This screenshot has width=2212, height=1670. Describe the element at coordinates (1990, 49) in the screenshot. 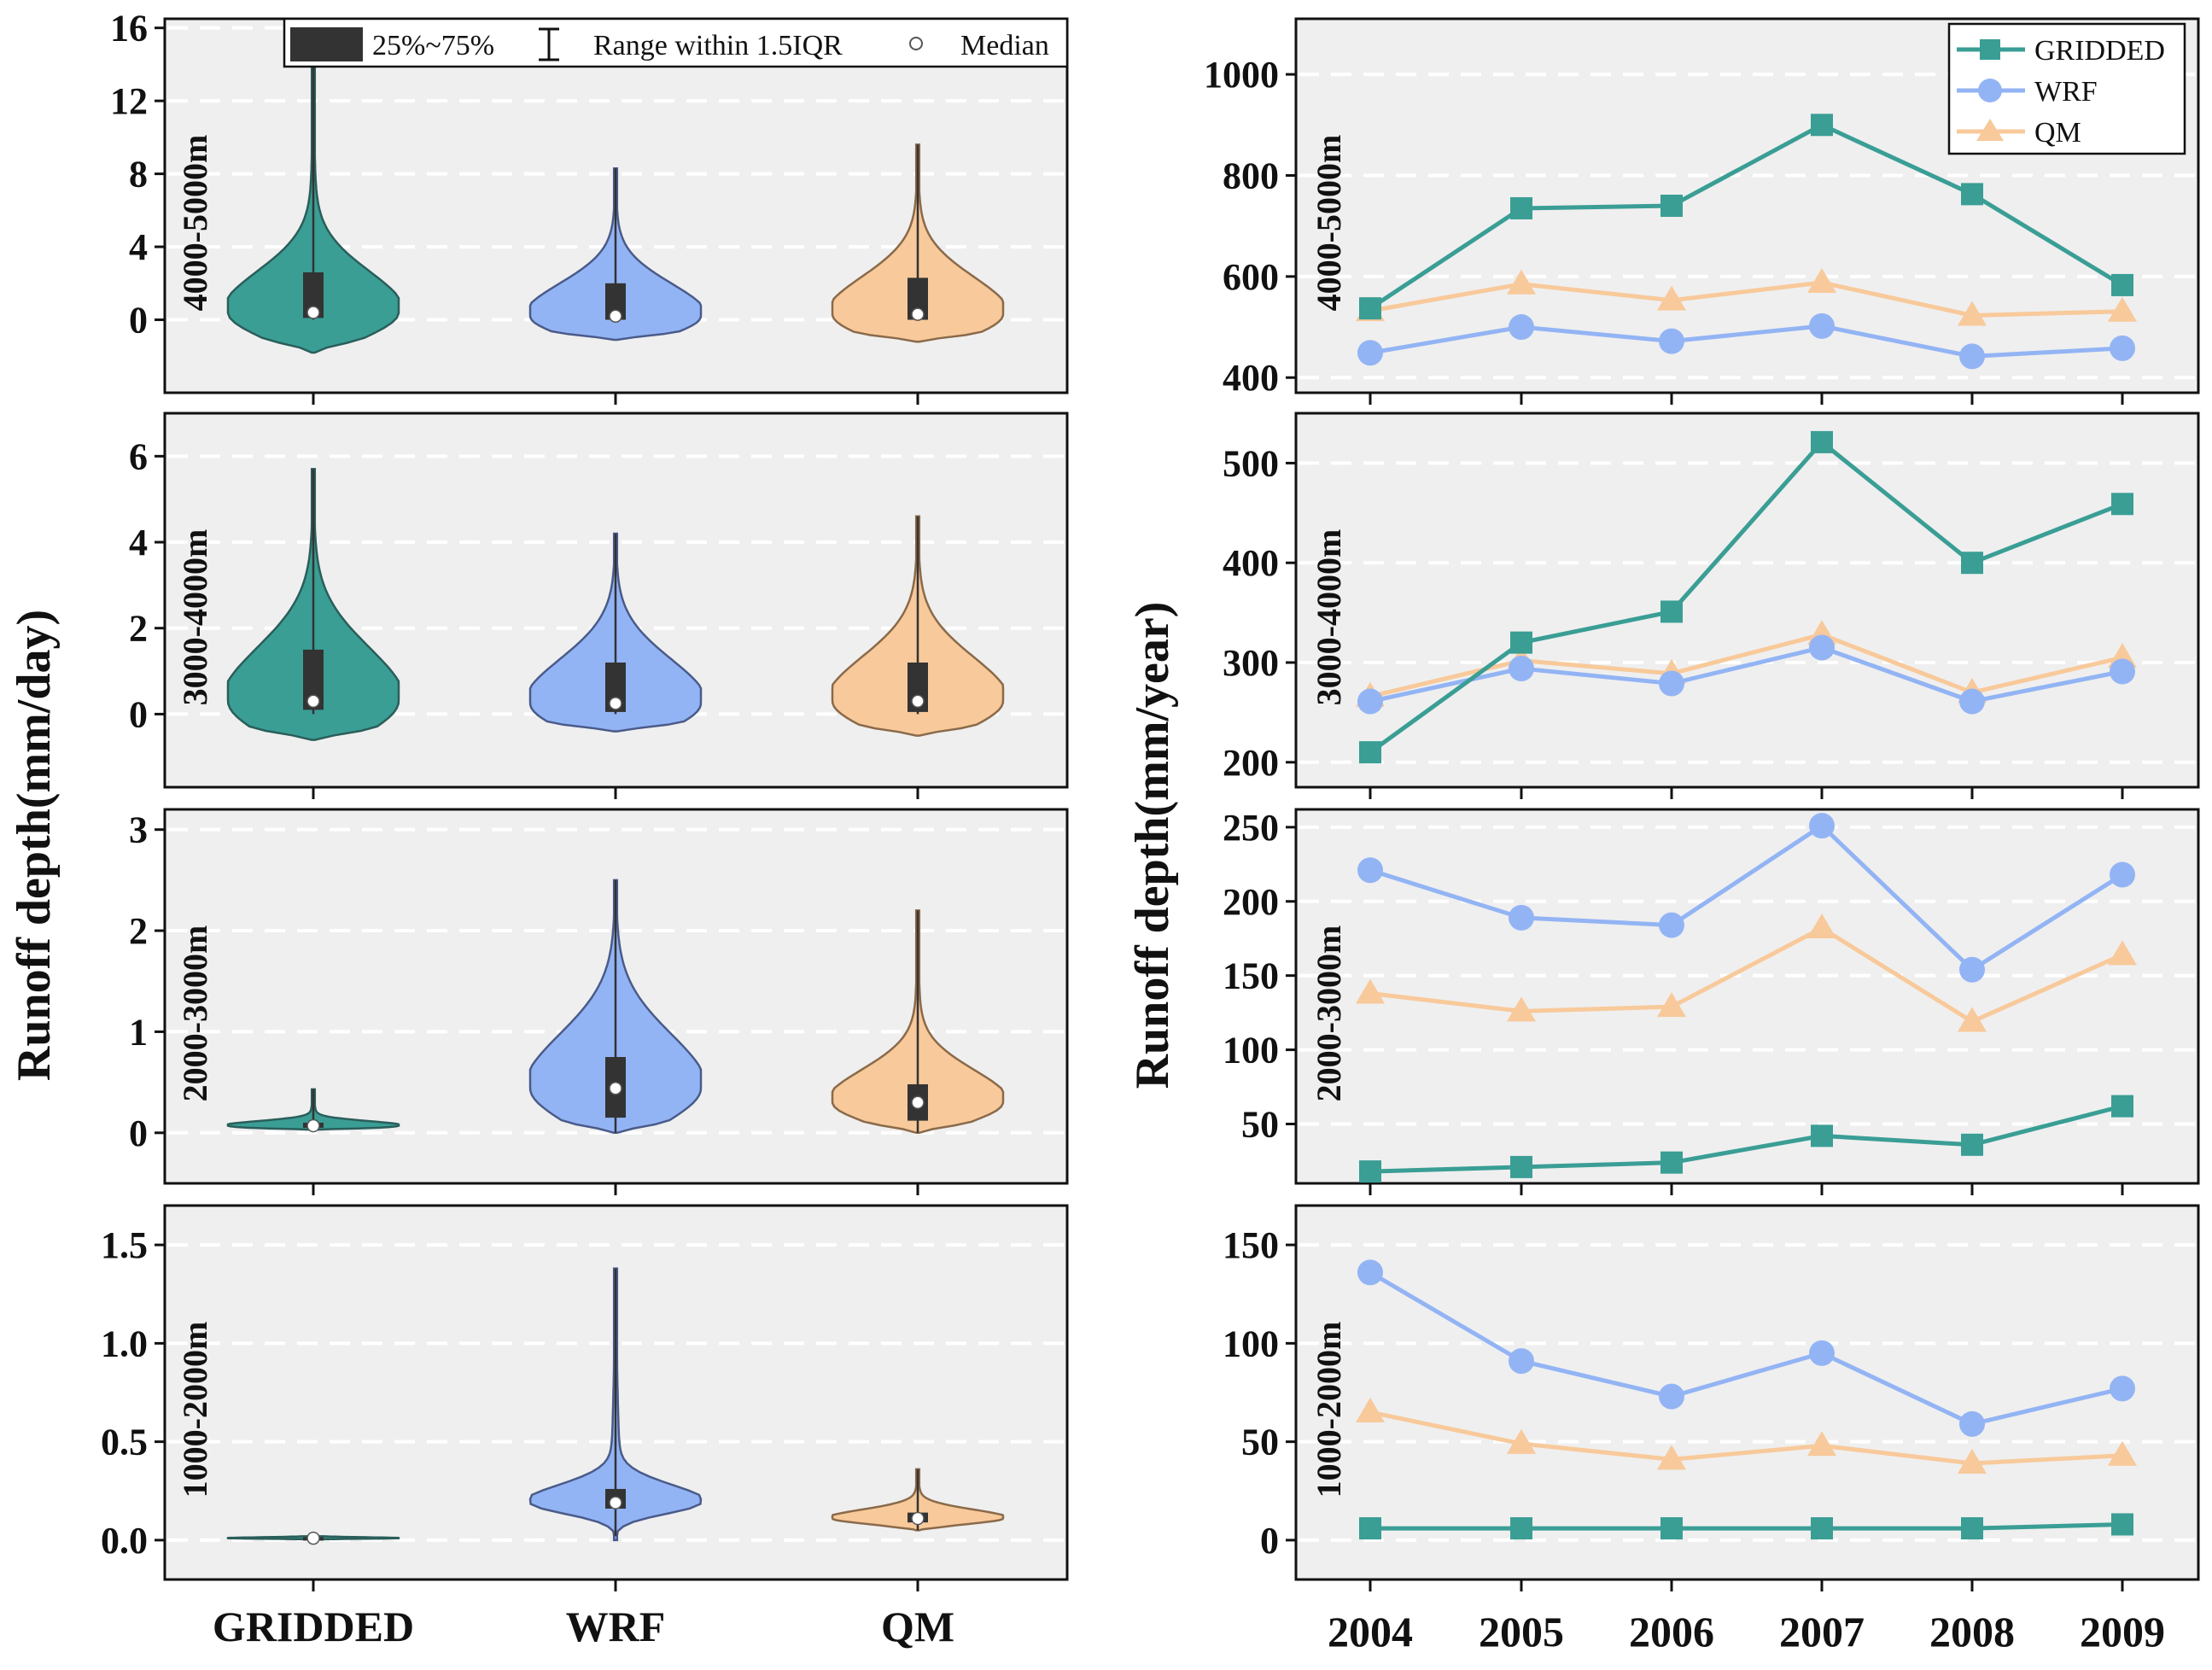

I see `legend-marker-gridded` at that location.